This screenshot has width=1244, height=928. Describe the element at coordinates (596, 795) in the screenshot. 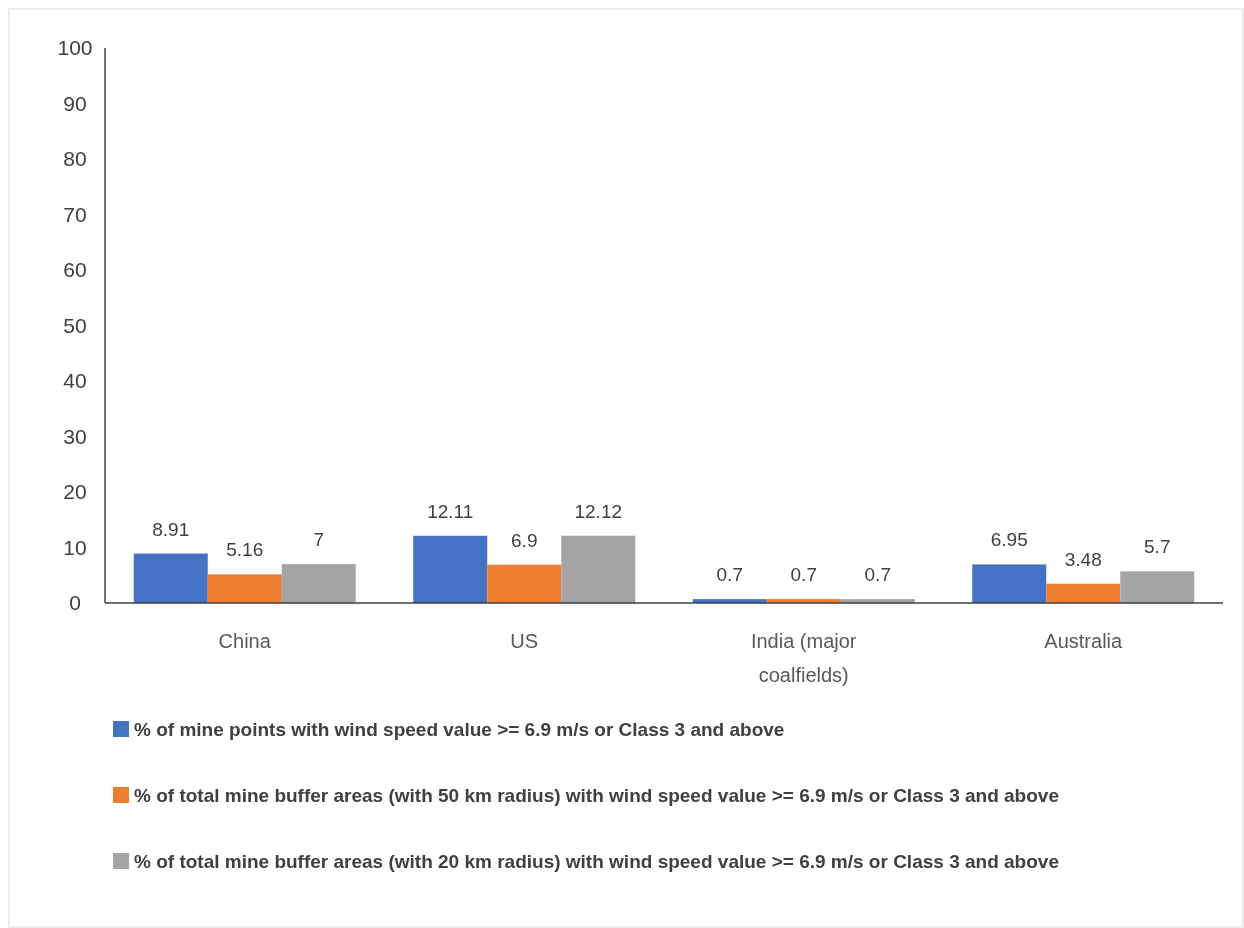

I see `legend-label: % of total mine buffer areas (with 50 km radius) with wind speed value >= 6.9 m/s or Class 3 and above` at that location.